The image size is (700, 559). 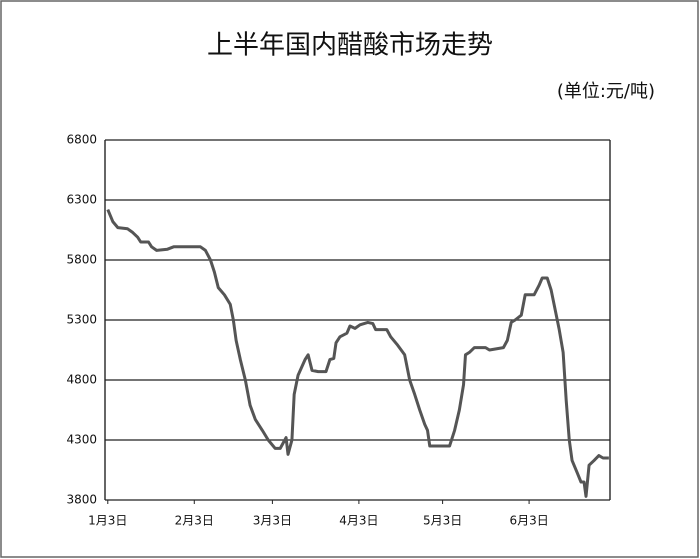 I want to click on y-tick-label: 4800, so click(x=81, y=380).